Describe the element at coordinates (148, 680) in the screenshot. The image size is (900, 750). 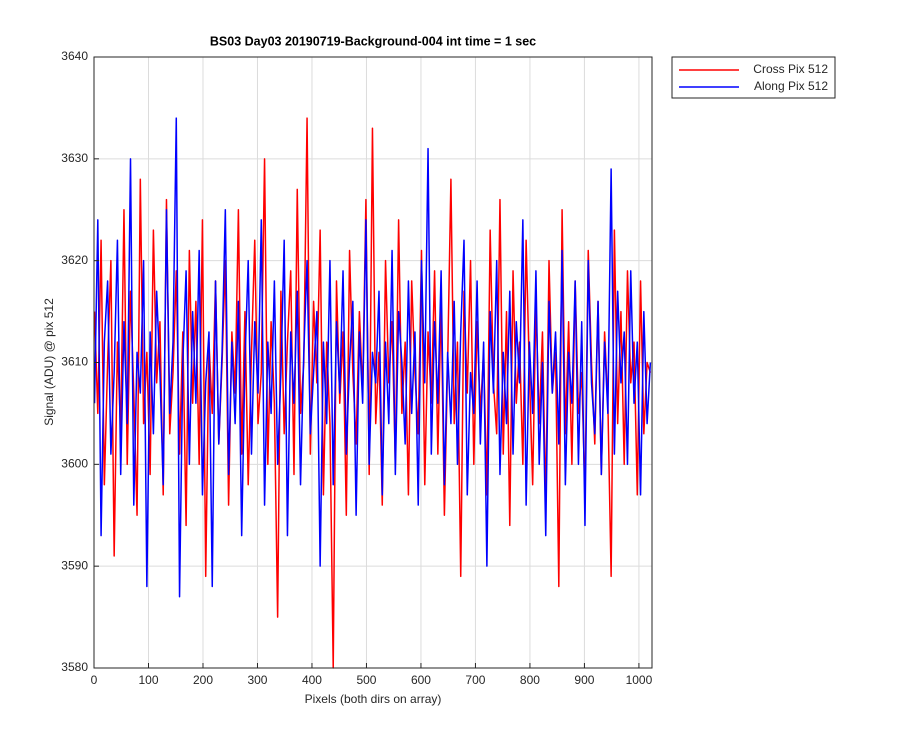
I see `x-tick-label: 100` at that location.